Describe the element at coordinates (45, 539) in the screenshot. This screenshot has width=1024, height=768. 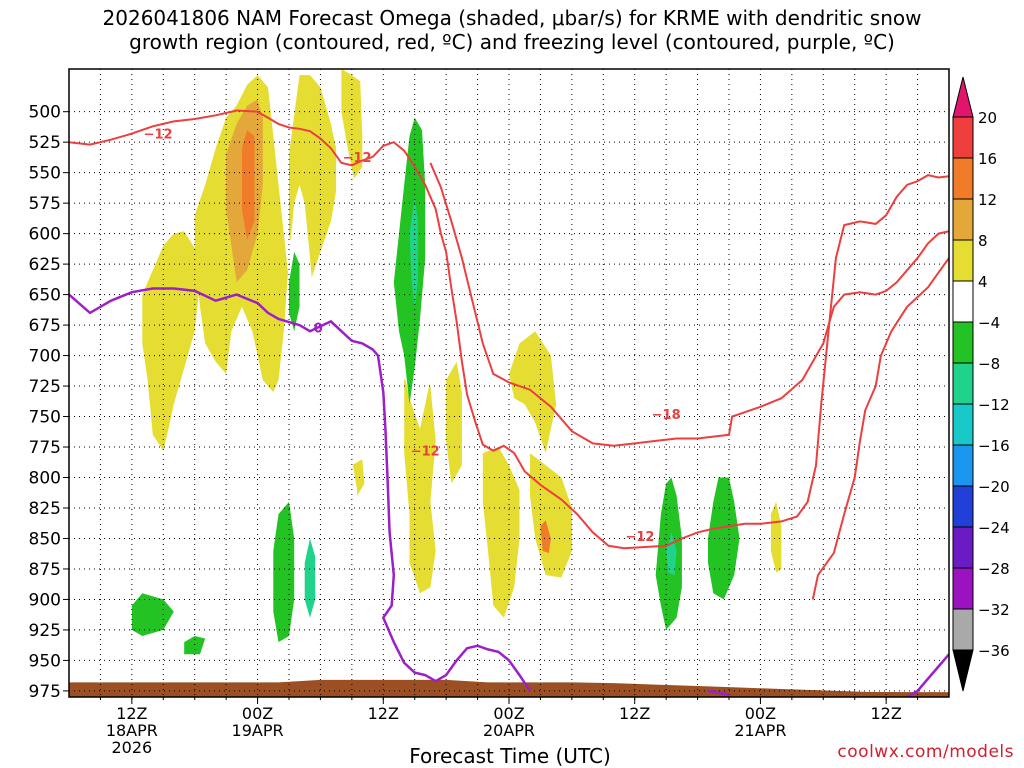
I see `y-tick-label: 850` at that location.